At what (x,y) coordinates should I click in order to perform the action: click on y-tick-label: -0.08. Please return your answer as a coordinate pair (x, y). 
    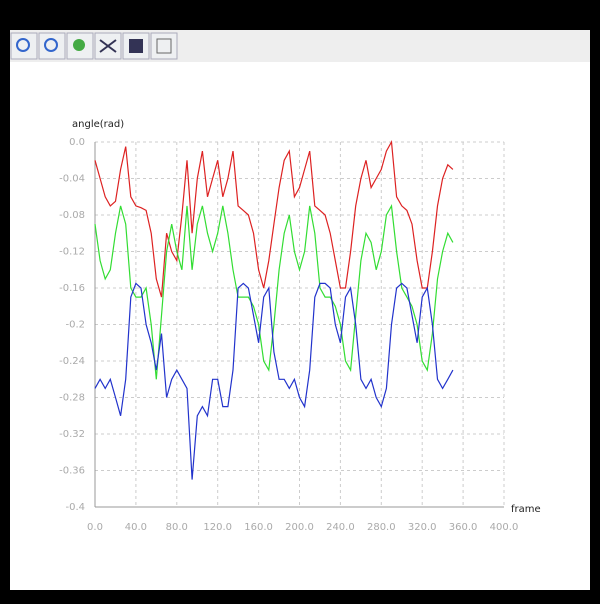
    Looking at the image, I should click on (72, 215).